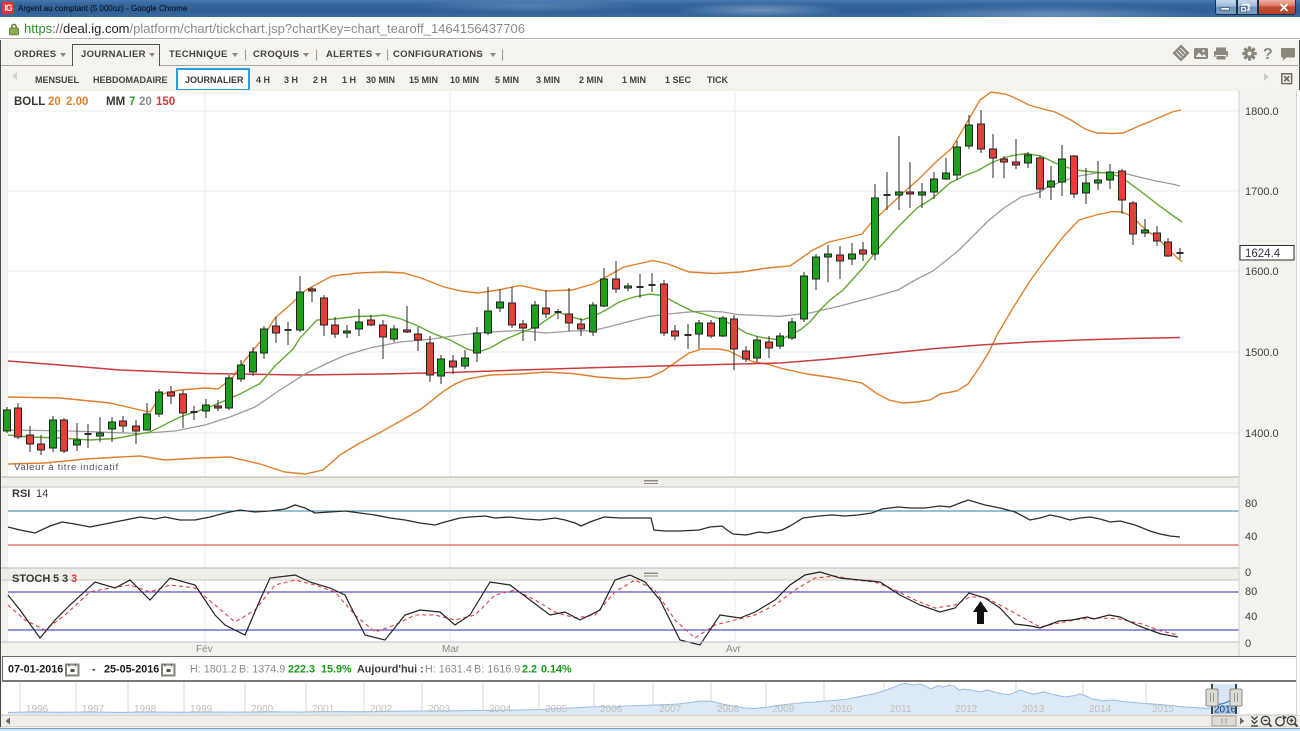  I want to click on svg-text: 1400.0, so click(1262, 434).